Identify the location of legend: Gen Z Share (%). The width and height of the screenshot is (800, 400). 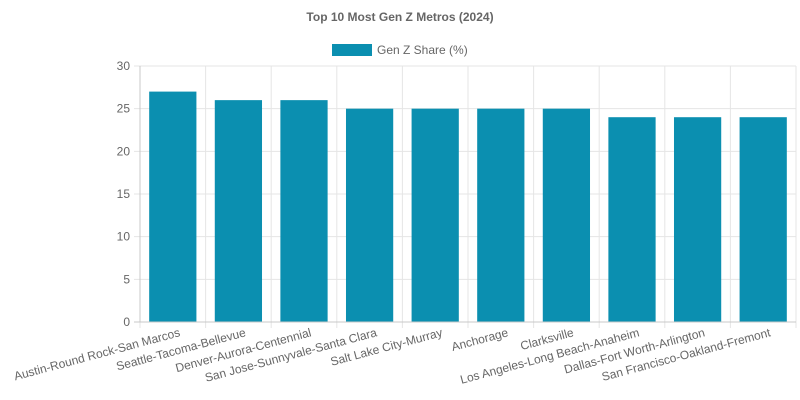
(400, 50).